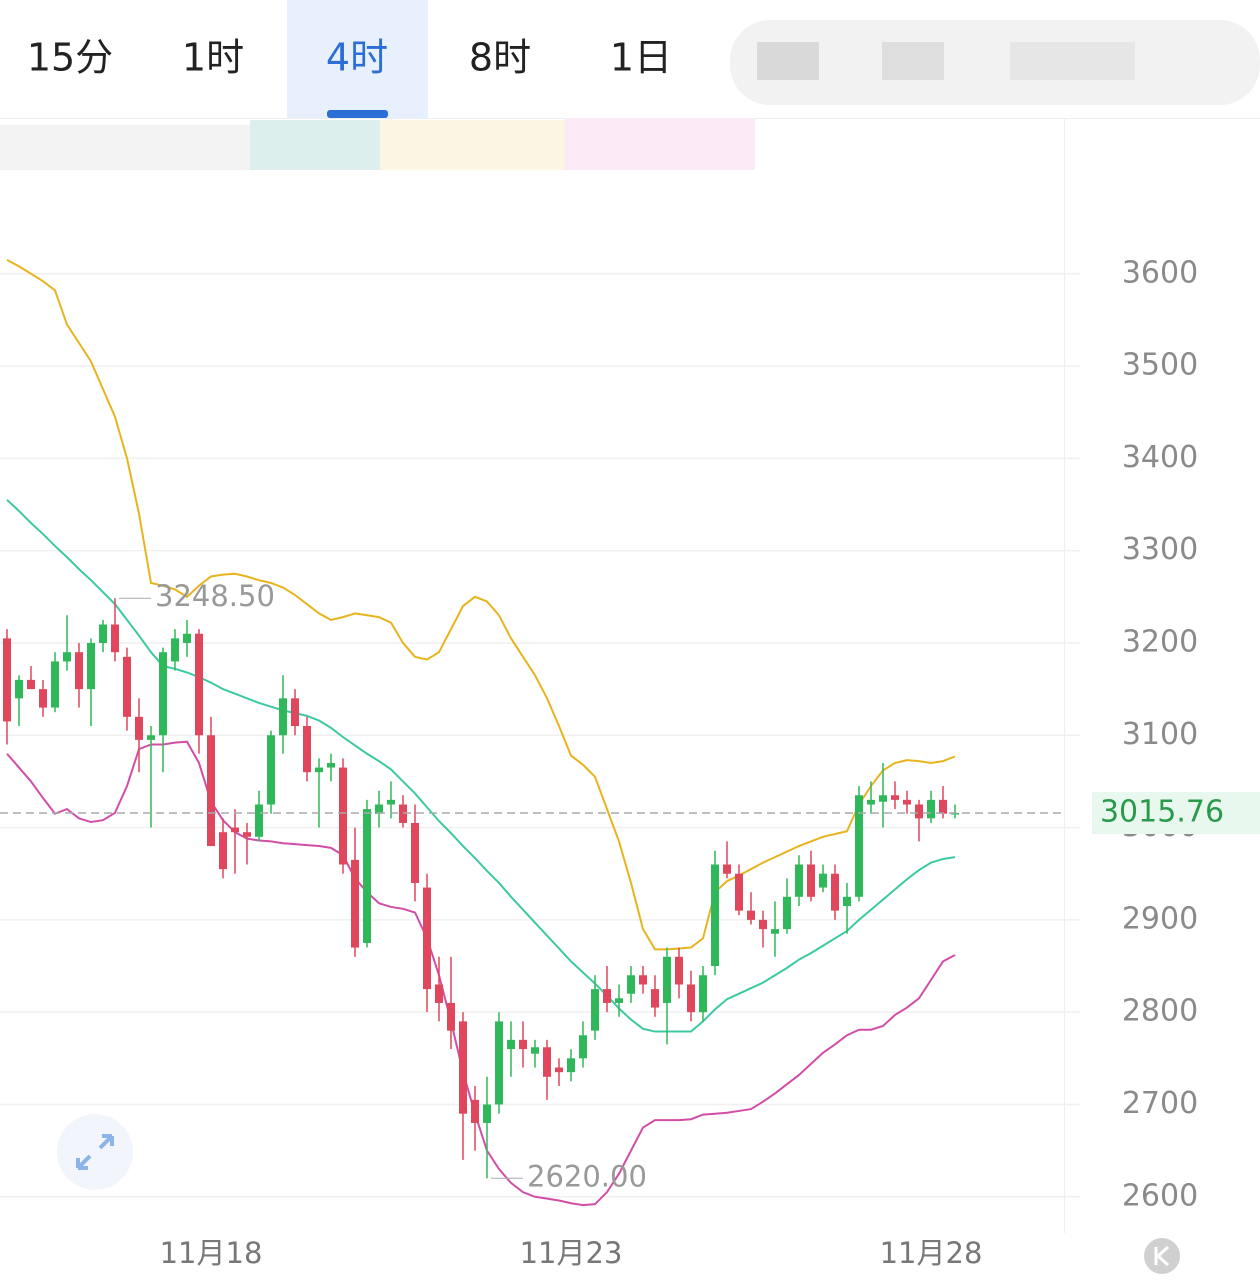 The height and width of the screenshot is (1282, 1260). Describe the element at coordinates (211, 1253) in the screenshot. I see `x-tick-label: 11月18` at that location.